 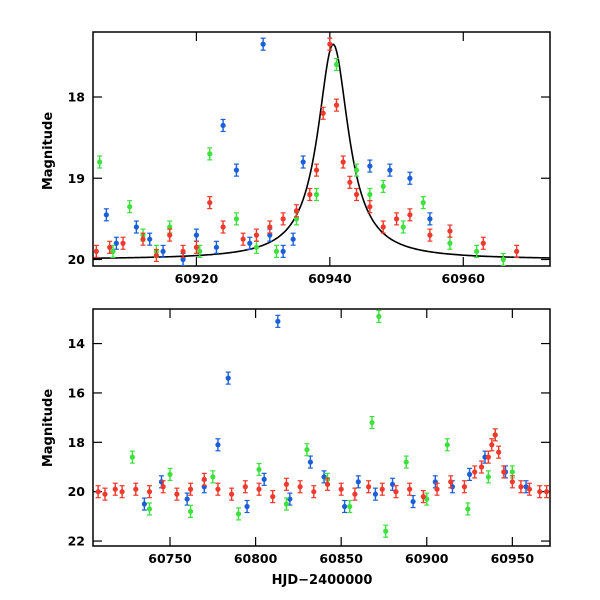 I want to click on y-tick-label: 20, so click(x=77, y=491).